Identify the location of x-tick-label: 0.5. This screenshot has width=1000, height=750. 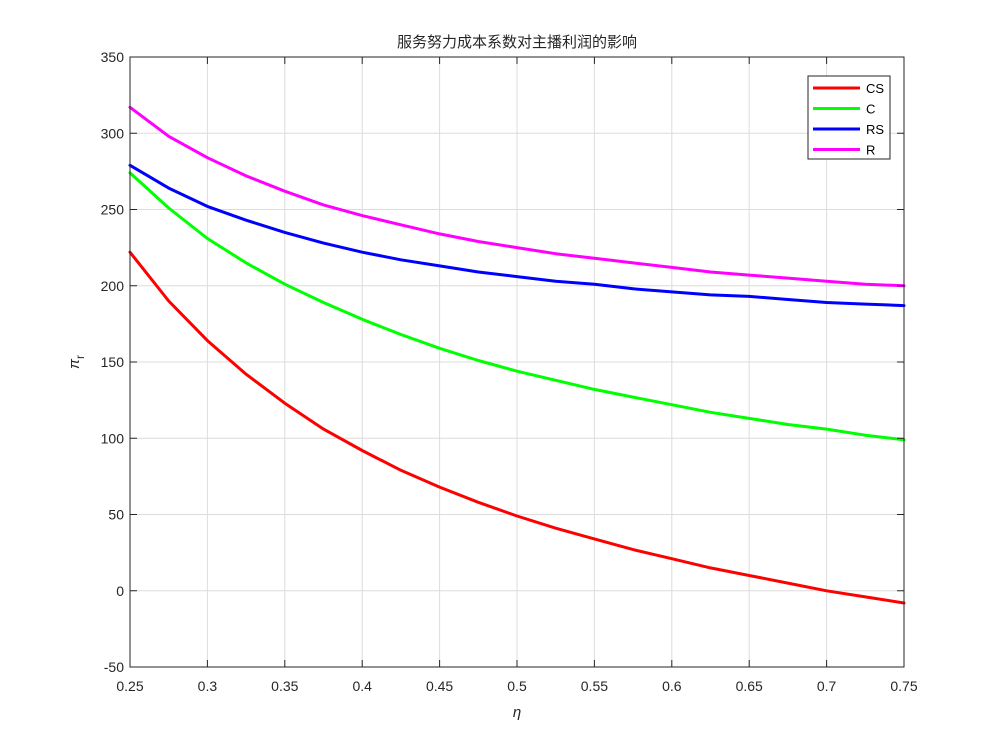
(517, 686).